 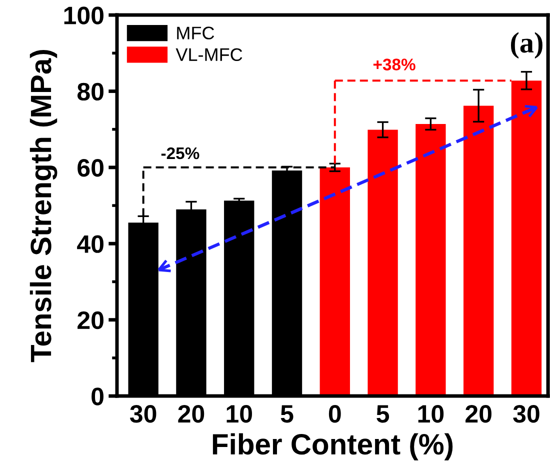 What do you see at coordinates (526, 45) in the screenshot?
I see `annotation: (a)` at bounding box center [526, 45].